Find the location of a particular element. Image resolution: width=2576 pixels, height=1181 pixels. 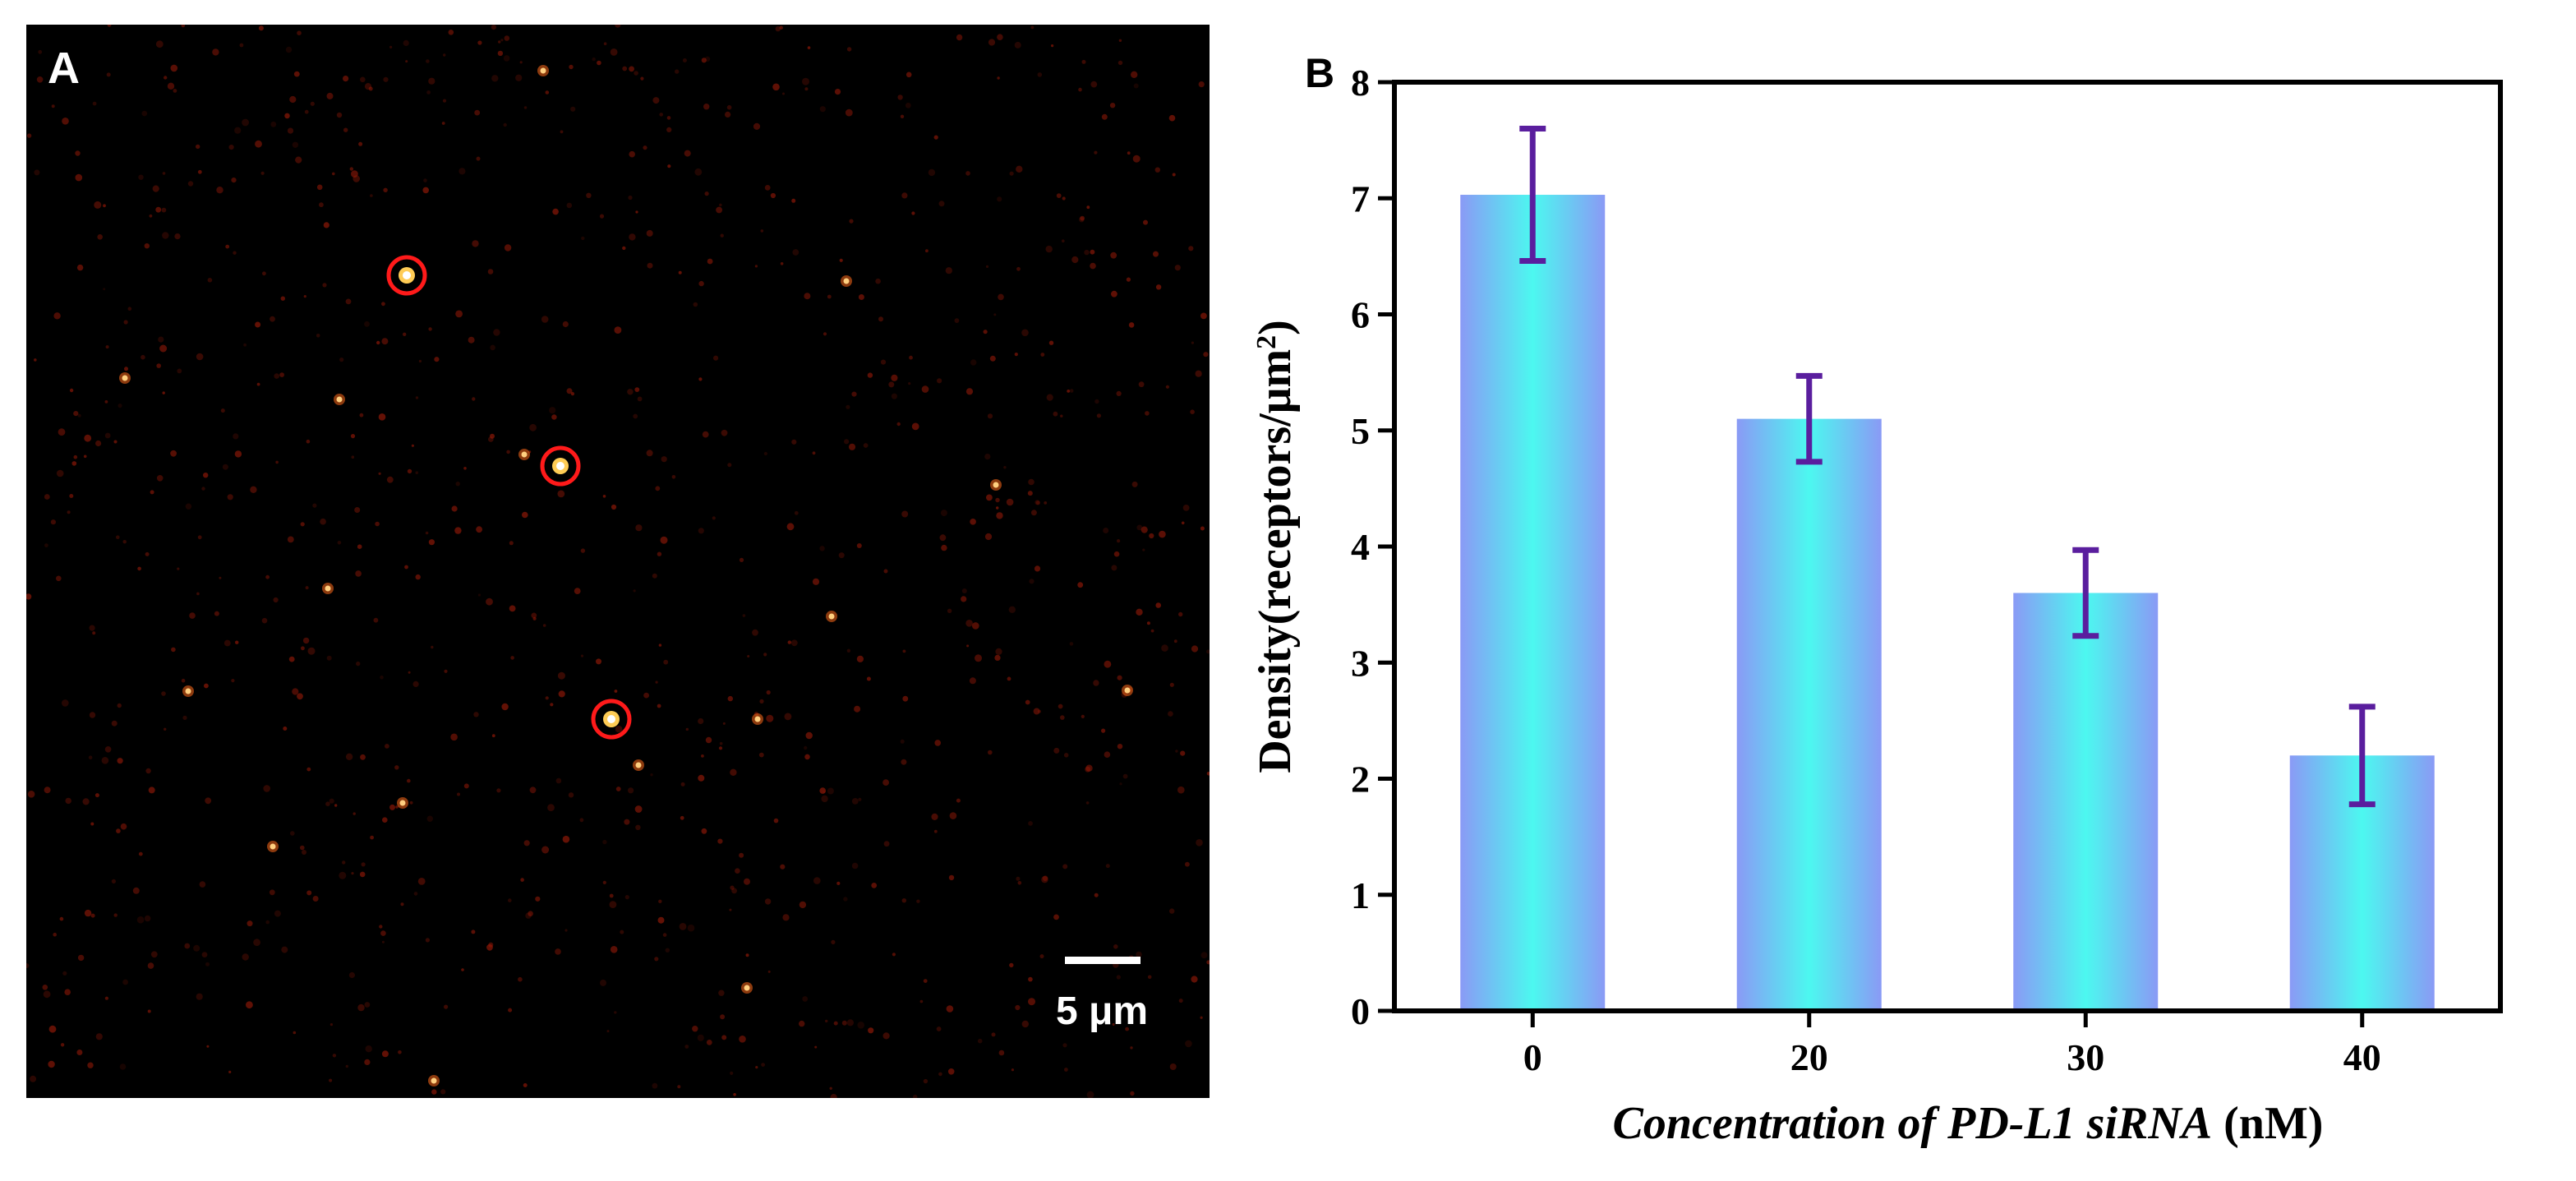

y-tick-label: 7 is located at coordinates (1360, 198).